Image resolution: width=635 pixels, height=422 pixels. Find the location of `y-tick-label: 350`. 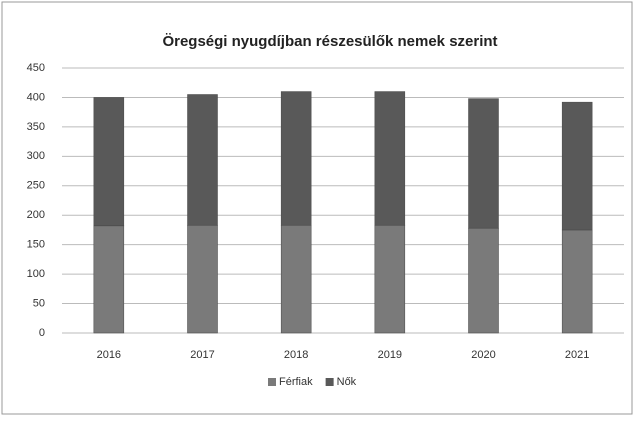

y-tick-label: 350 is located at coordinates (36, 127).